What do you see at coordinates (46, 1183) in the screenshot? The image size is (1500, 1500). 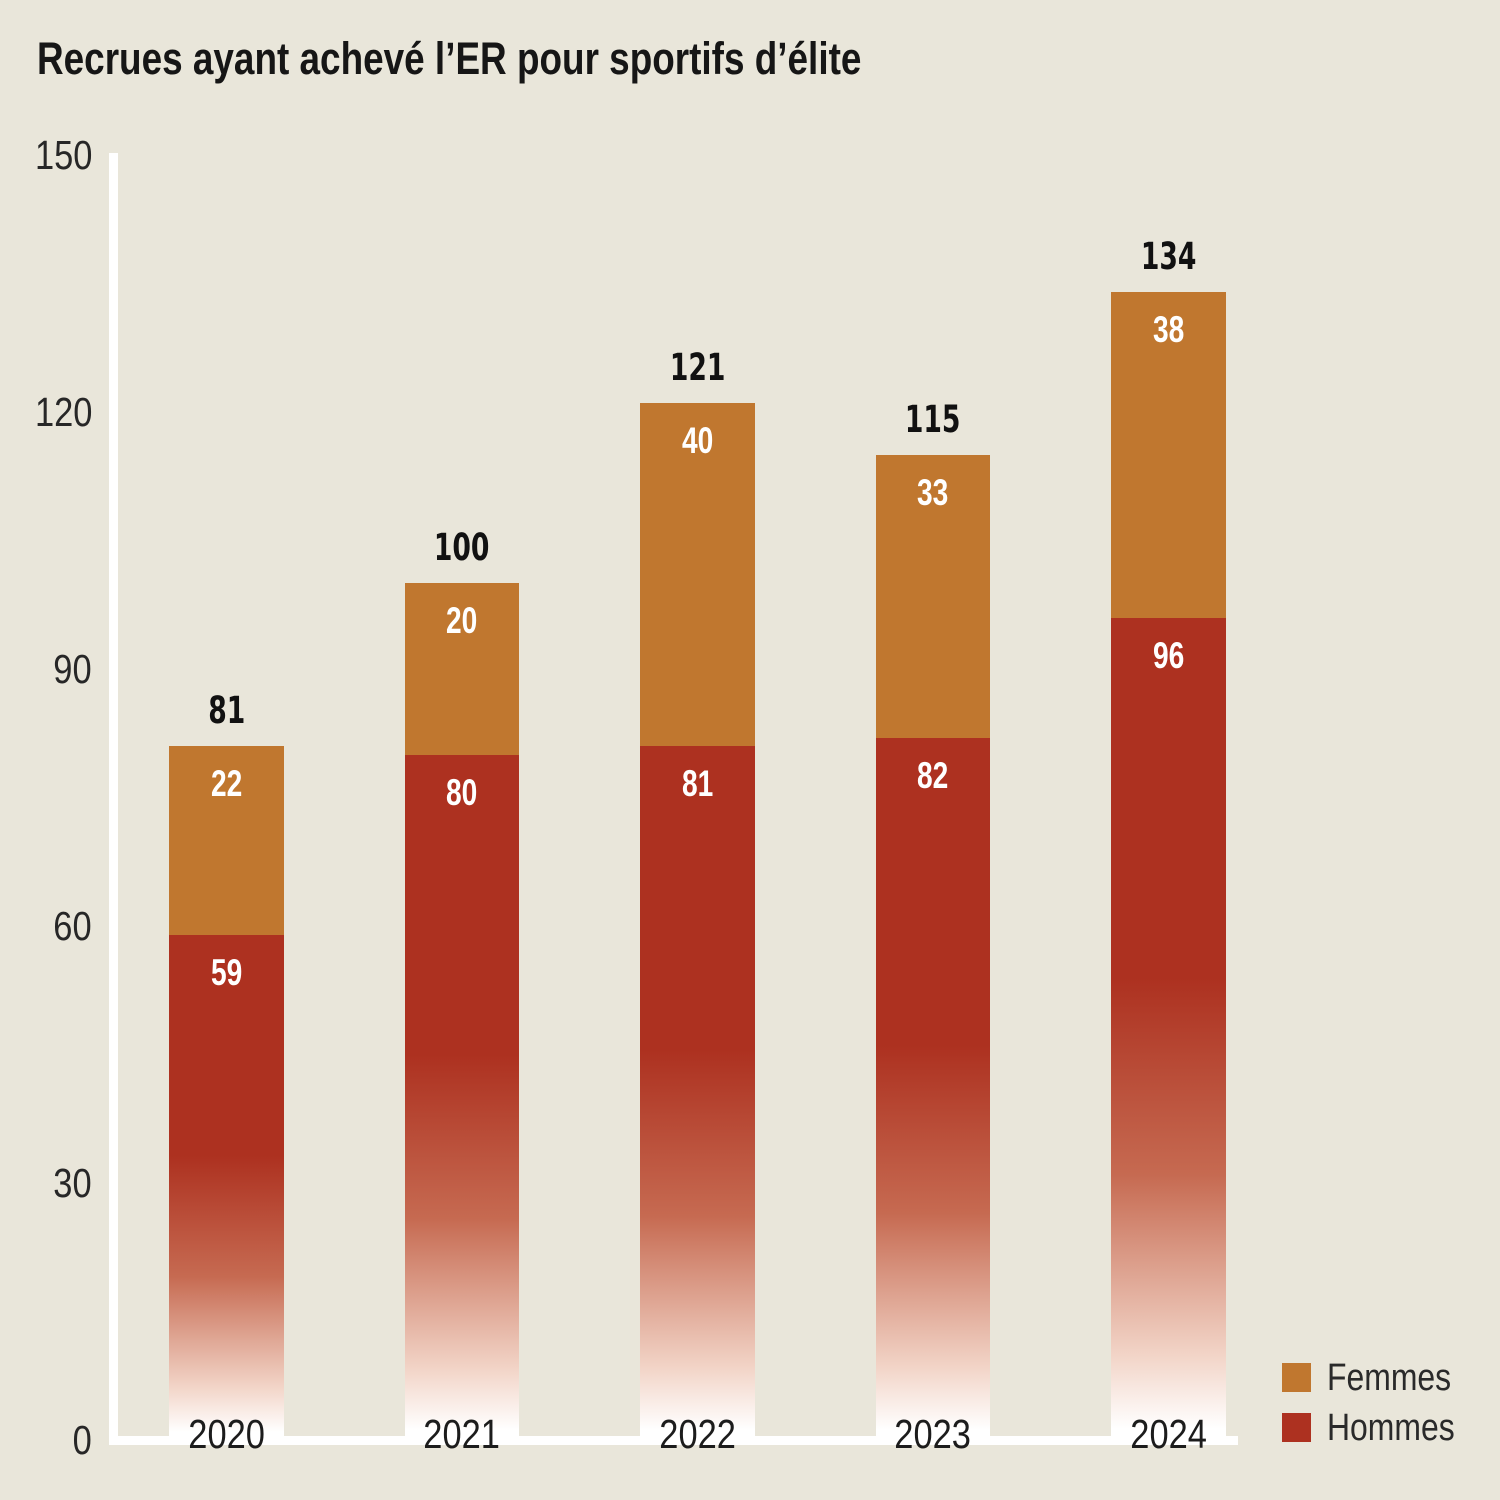 I see `y-axis-tick-label: 30` at bounding box center [46, 1183].